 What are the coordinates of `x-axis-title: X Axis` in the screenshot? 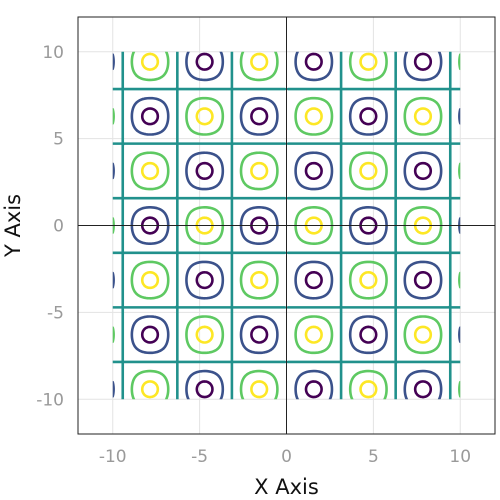 It's located at (286, 487).